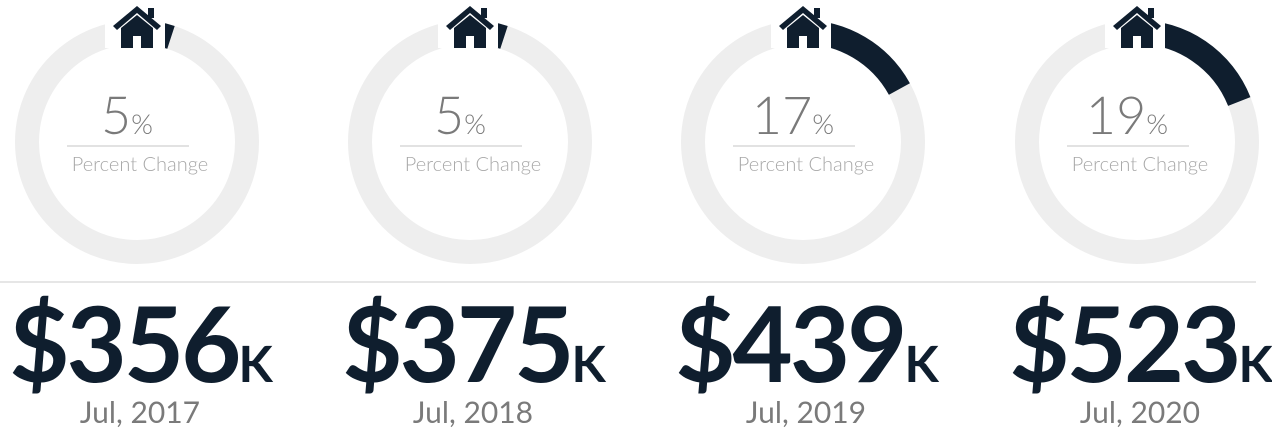  What do you see at coordinates (1116, 115) in the screenshot?
I see `percent-number: 19` at bounding box center [1116, 115].